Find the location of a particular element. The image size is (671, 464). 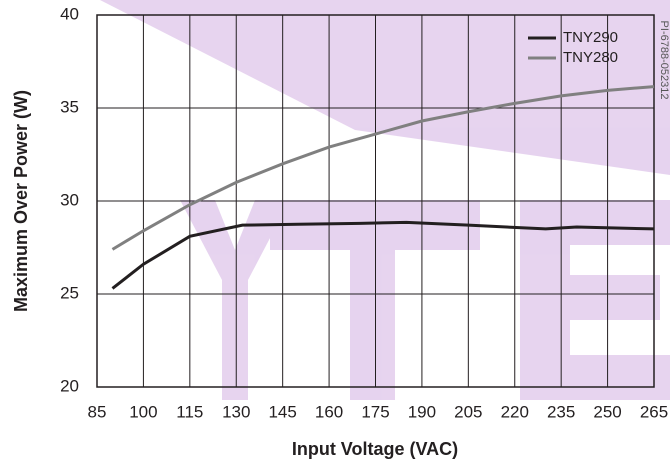

x-tick-label: 205 is located at coordinates (468, 411).